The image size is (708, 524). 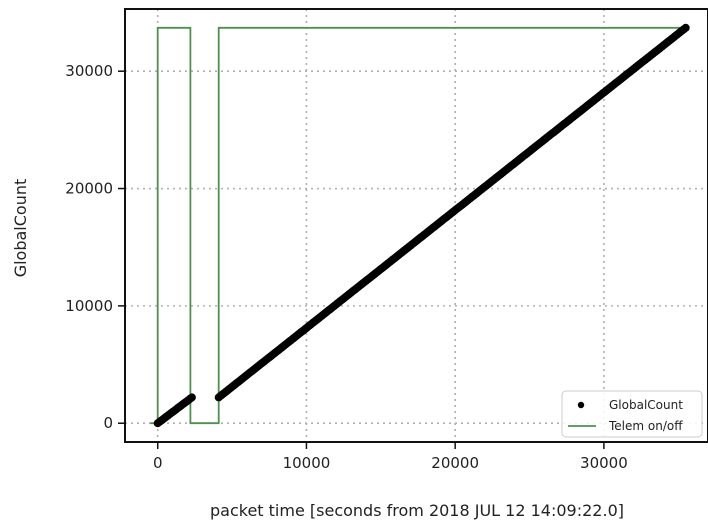 What do you see at coordinates (455, 463) in the screenshot?
I see `x-tick-label: 20000` at bounding box center [455, 463].